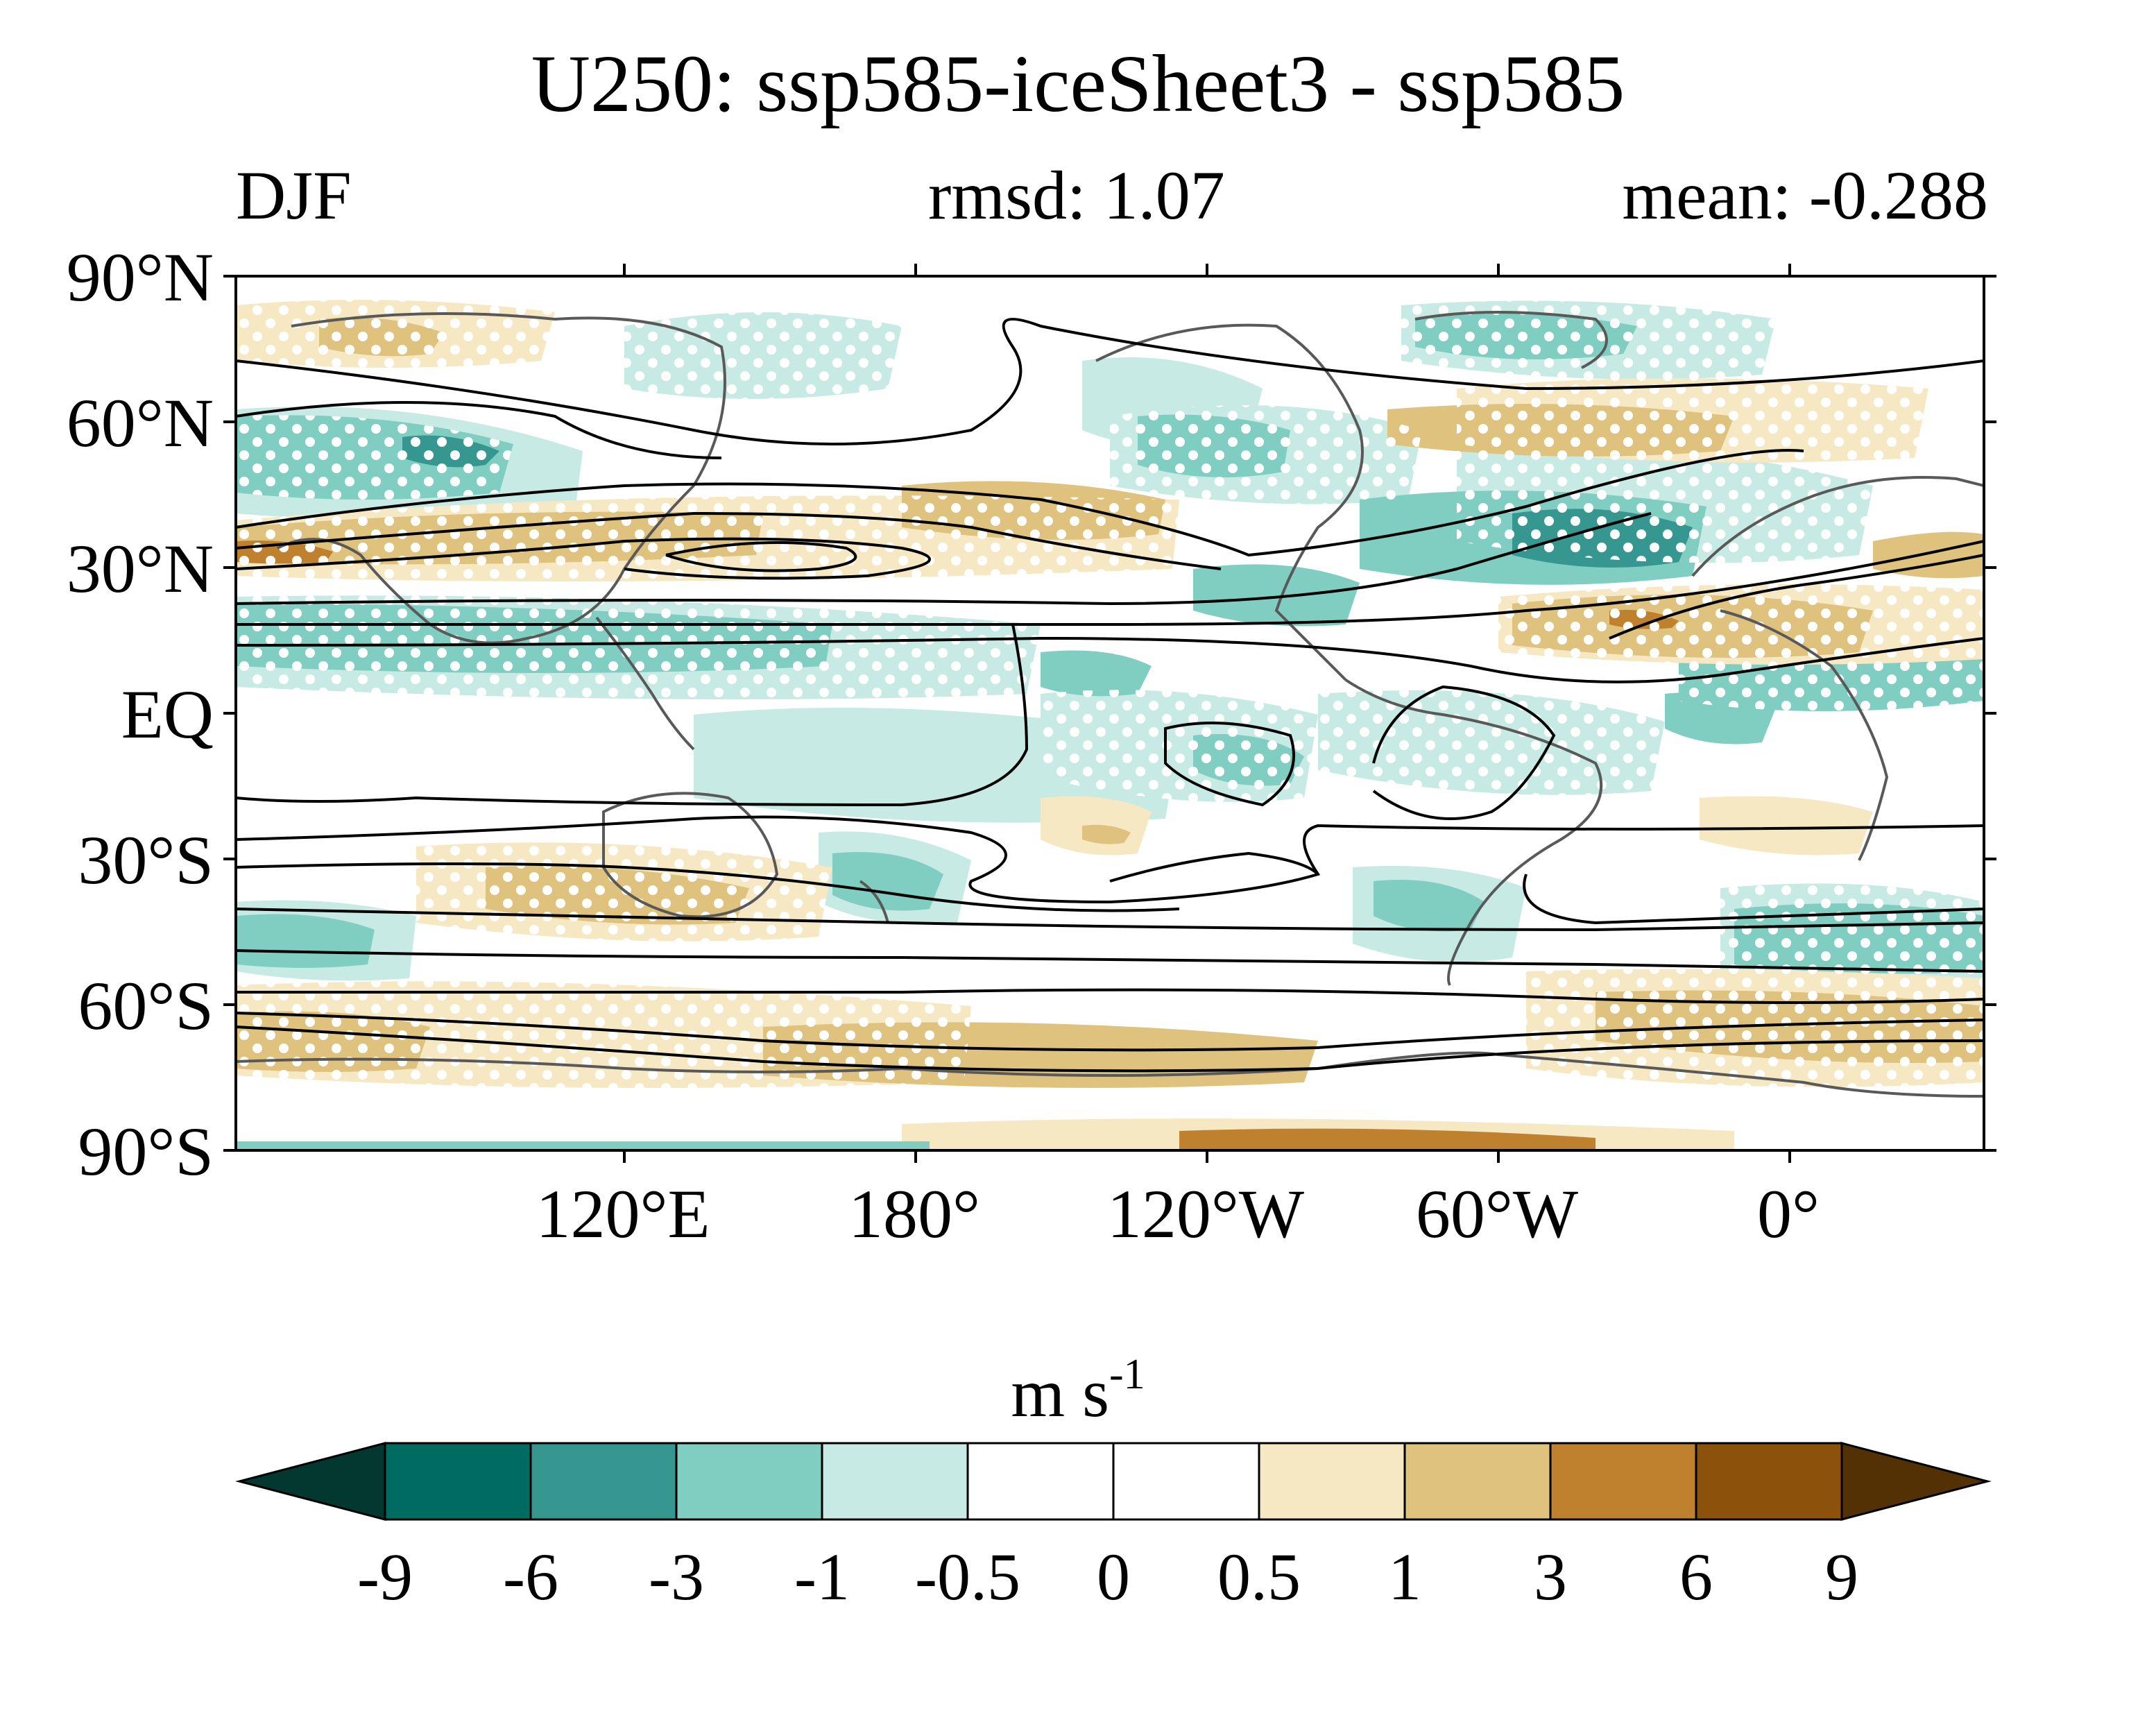 Image resolution: width=2156 pixels, height=1720 pixels. I want to click on mean-label: mean: -0.288, so click(1805, 195).